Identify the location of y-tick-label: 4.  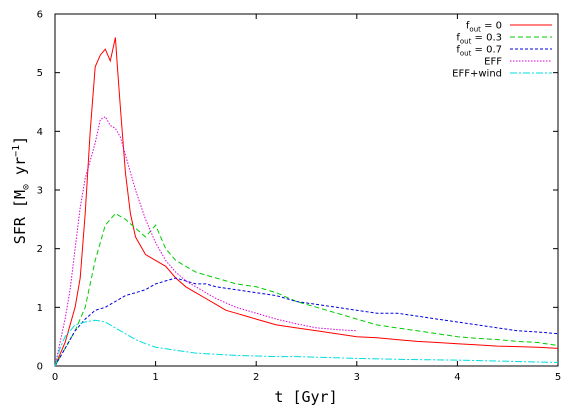
(40, 132).